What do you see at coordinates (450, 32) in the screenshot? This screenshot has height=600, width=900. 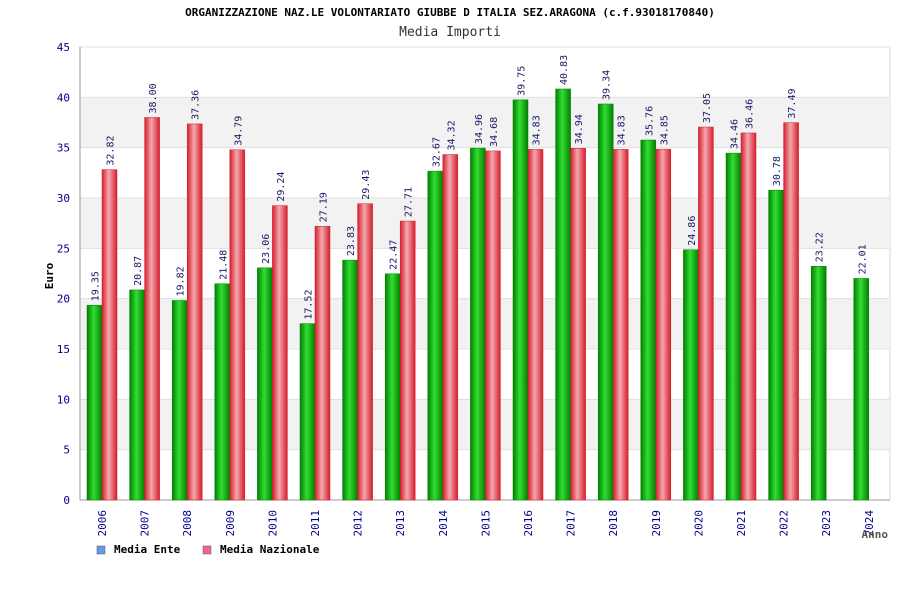 I see `chart-subtitle: Media Importi` at bounding box center [450, 32].